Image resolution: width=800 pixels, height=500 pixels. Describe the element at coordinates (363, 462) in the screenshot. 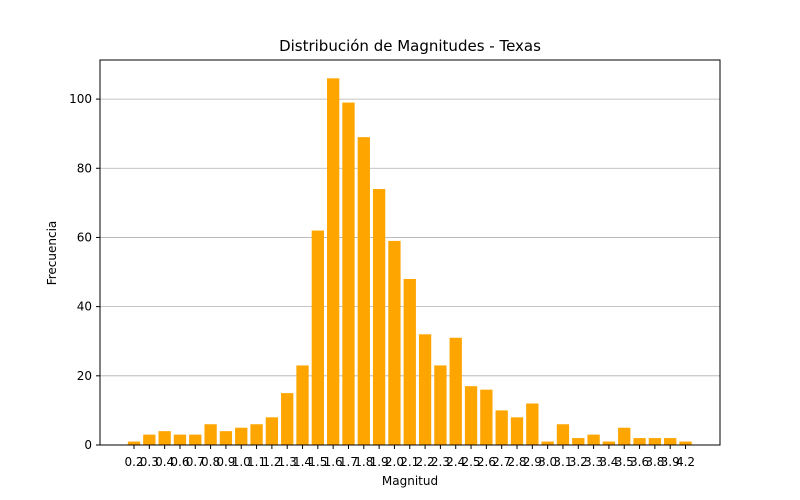

I see `x-tick-label: 1.8` at that location.